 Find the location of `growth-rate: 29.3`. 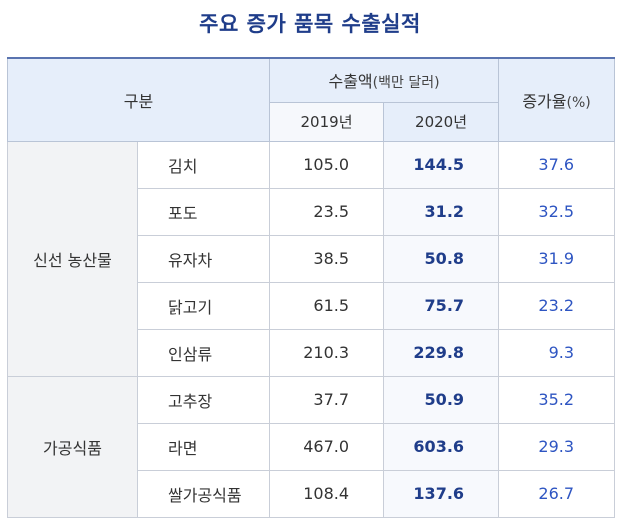

growth-rate: 29.3 is located at coordinates (557, 446).